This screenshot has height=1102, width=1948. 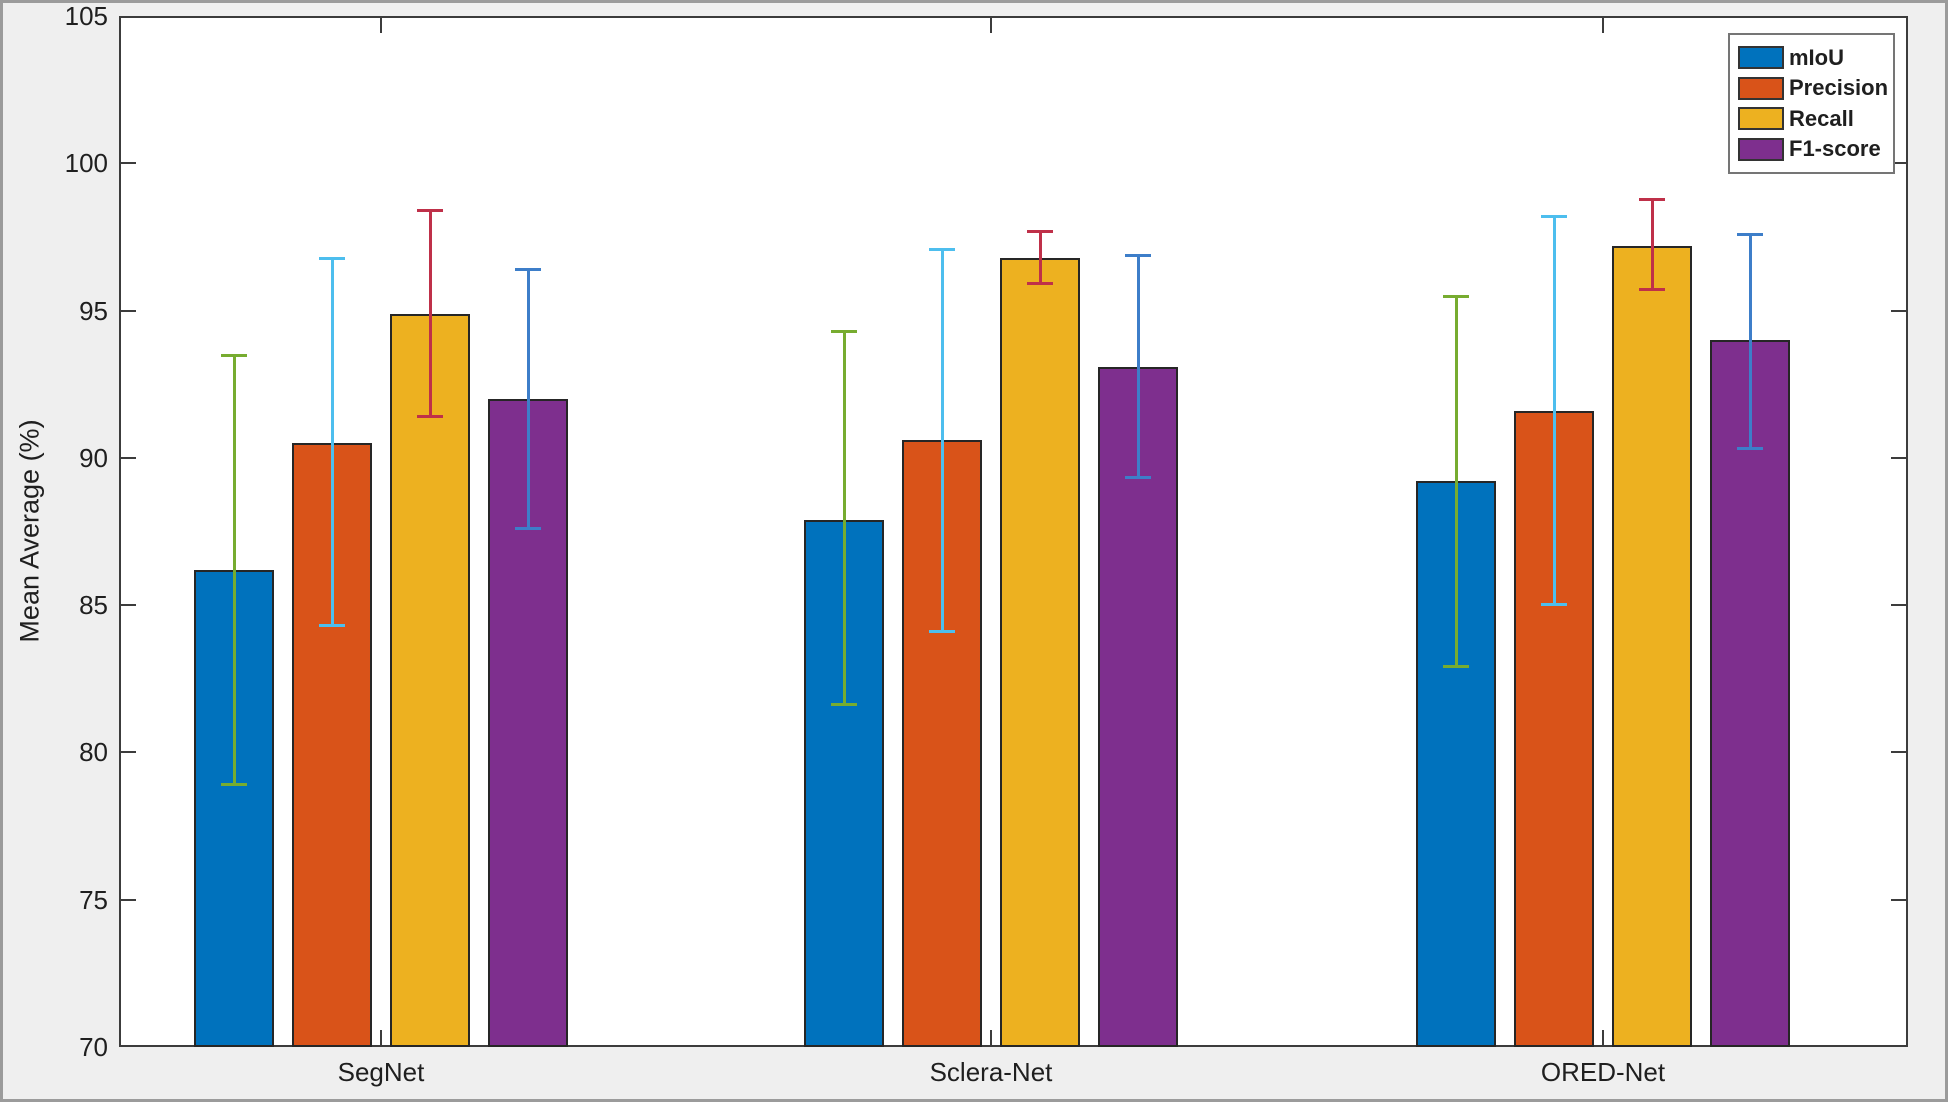 What do you see at coordinates (1750, 693) in the screenshot?
I see `bar-F1-score-ORED-Net` at bounding box center [1750, 693].